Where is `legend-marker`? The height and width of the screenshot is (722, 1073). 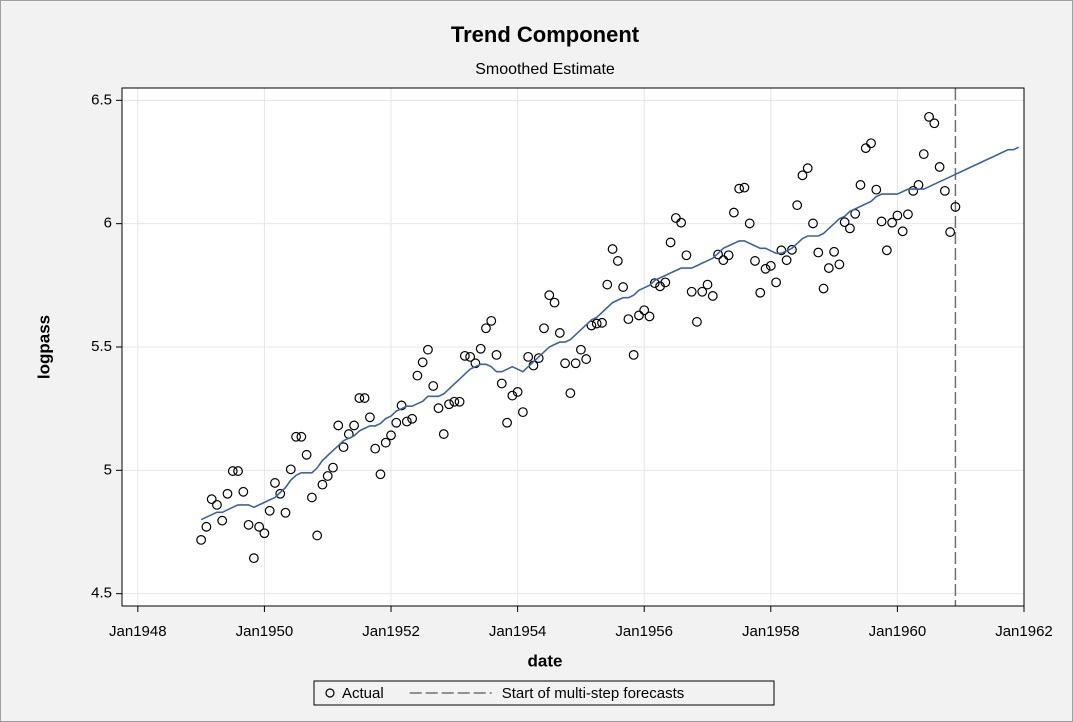 legend-marker is located at coordinates (330, 693).